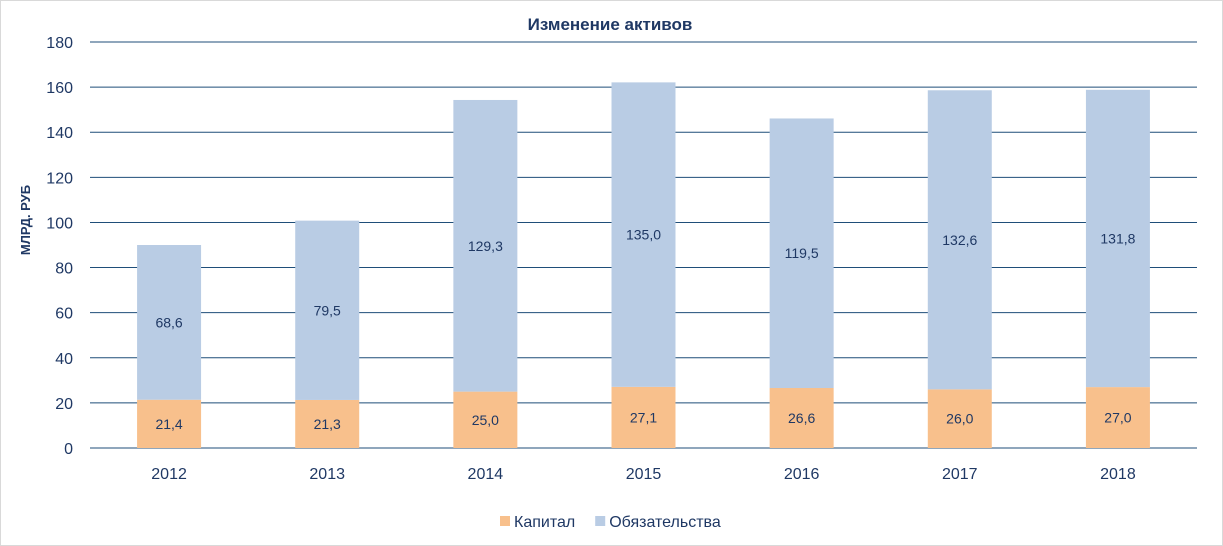  I want to click on data-label: 21,4, so click(168, 424).